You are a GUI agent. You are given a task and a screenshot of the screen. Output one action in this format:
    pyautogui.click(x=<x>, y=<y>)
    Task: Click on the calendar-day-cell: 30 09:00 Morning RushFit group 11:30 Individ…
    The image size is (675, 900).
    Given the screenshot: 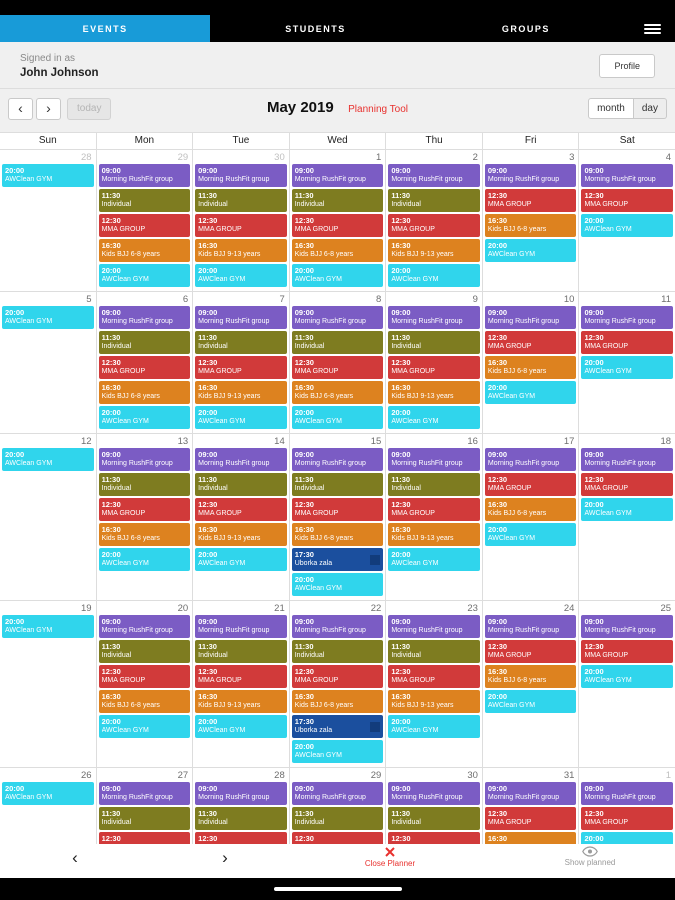 What is the action you would take?
    pyautogui.click(x=434, y=806)
    